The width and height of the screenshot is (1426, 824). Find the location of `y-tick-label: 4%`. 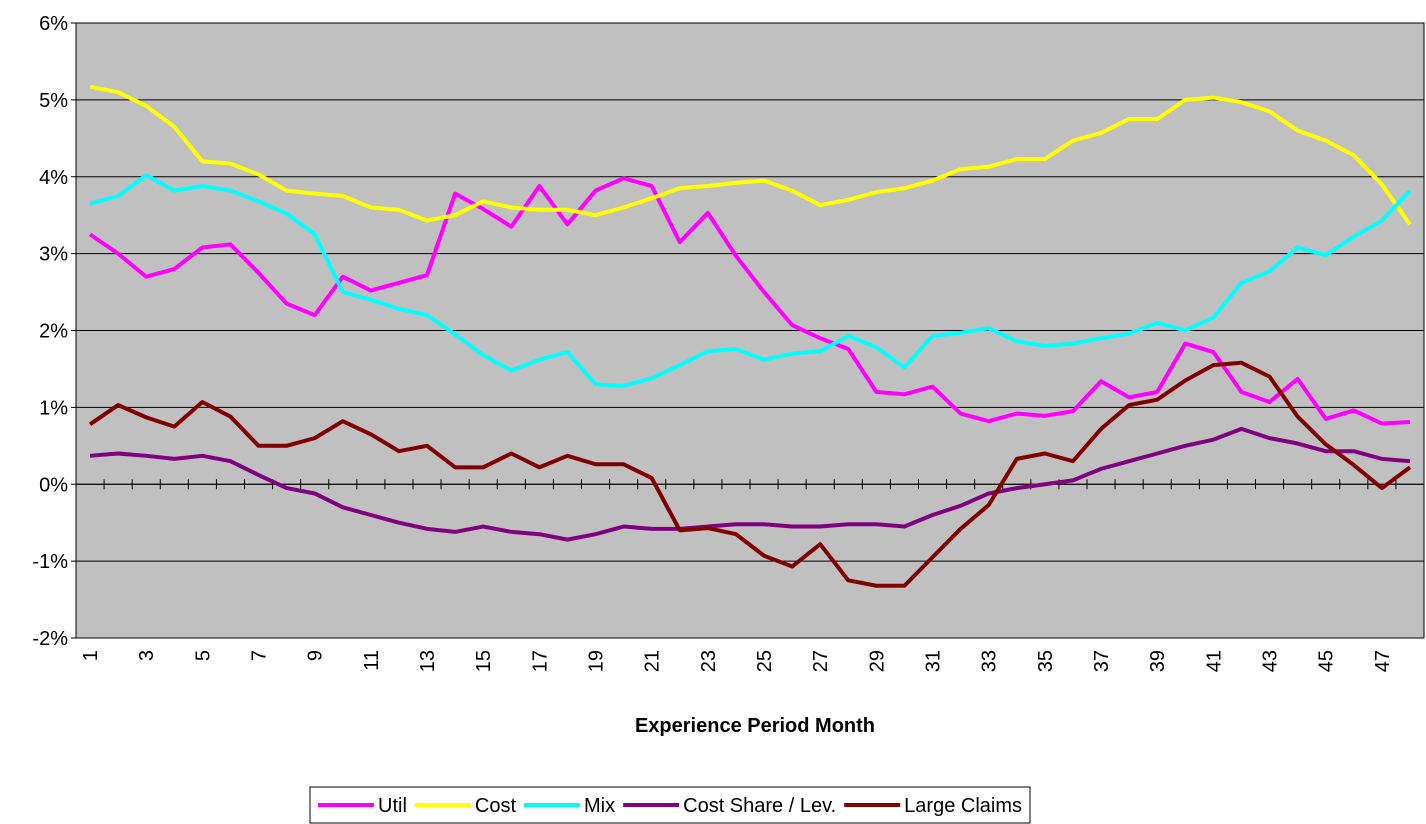

y-tick-label: 4% is located at coordinates (53, 178).